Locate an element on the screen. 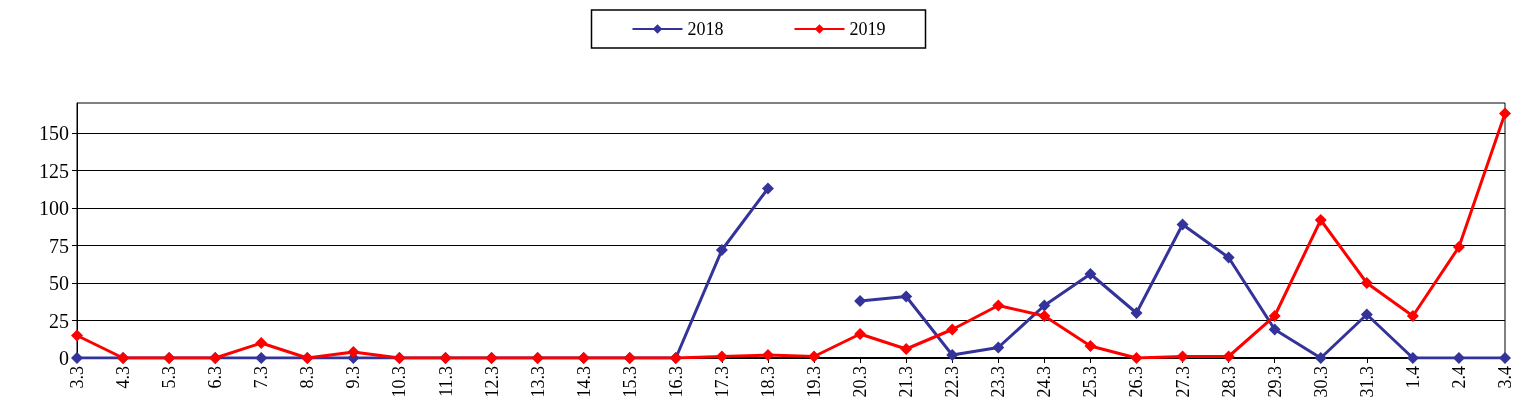  x-tick-label: 10.3 is located at coordinates (399, 382).